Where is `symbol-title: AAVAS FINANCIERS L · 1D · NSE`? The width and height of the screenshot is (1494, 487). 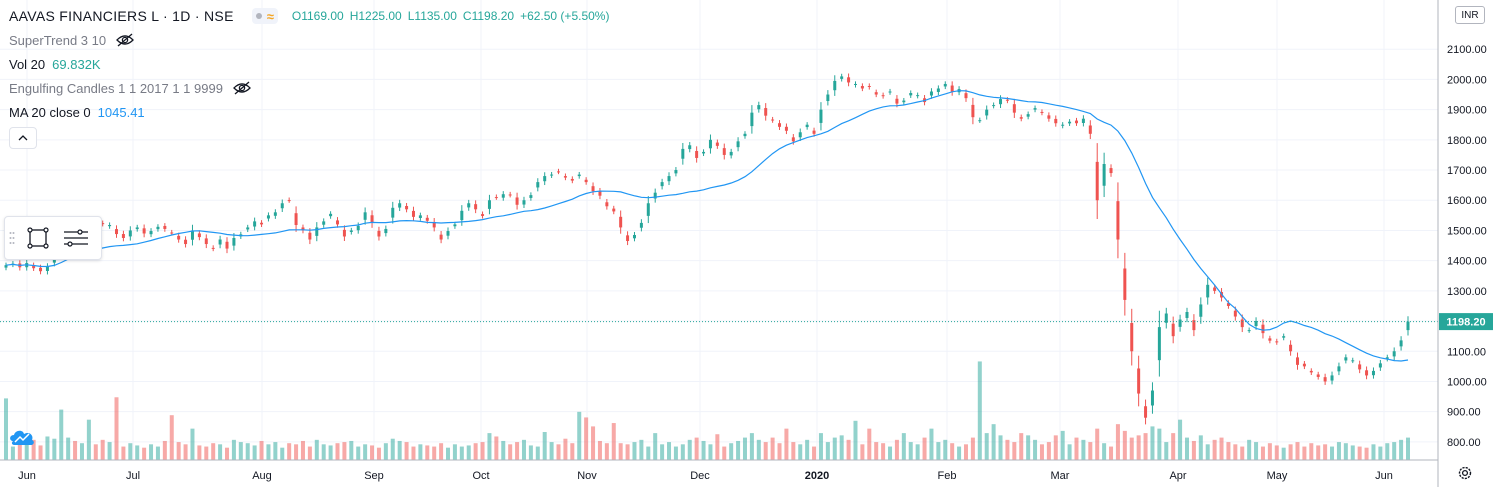
symbol-title: AAVAS FINANCIERS L · 1D · NSE is located at coordinates (121, 16).